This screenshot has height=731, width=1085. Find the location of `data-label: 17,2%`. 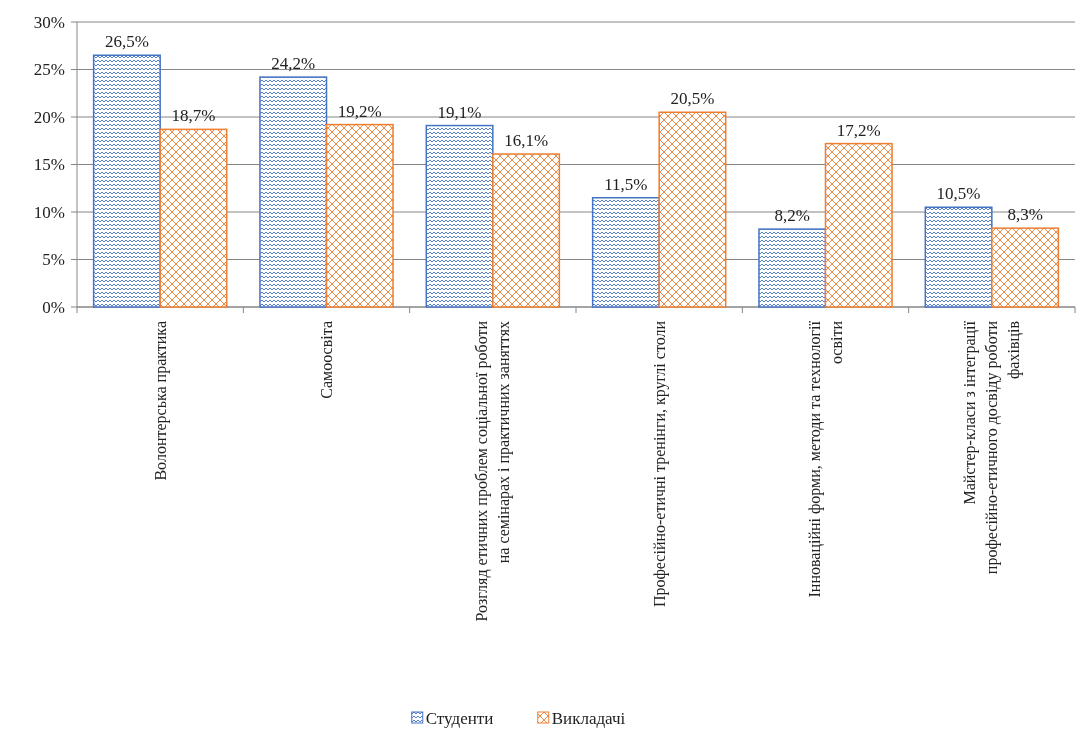

data-label: 17,2% is located at coordinates (858, 130).